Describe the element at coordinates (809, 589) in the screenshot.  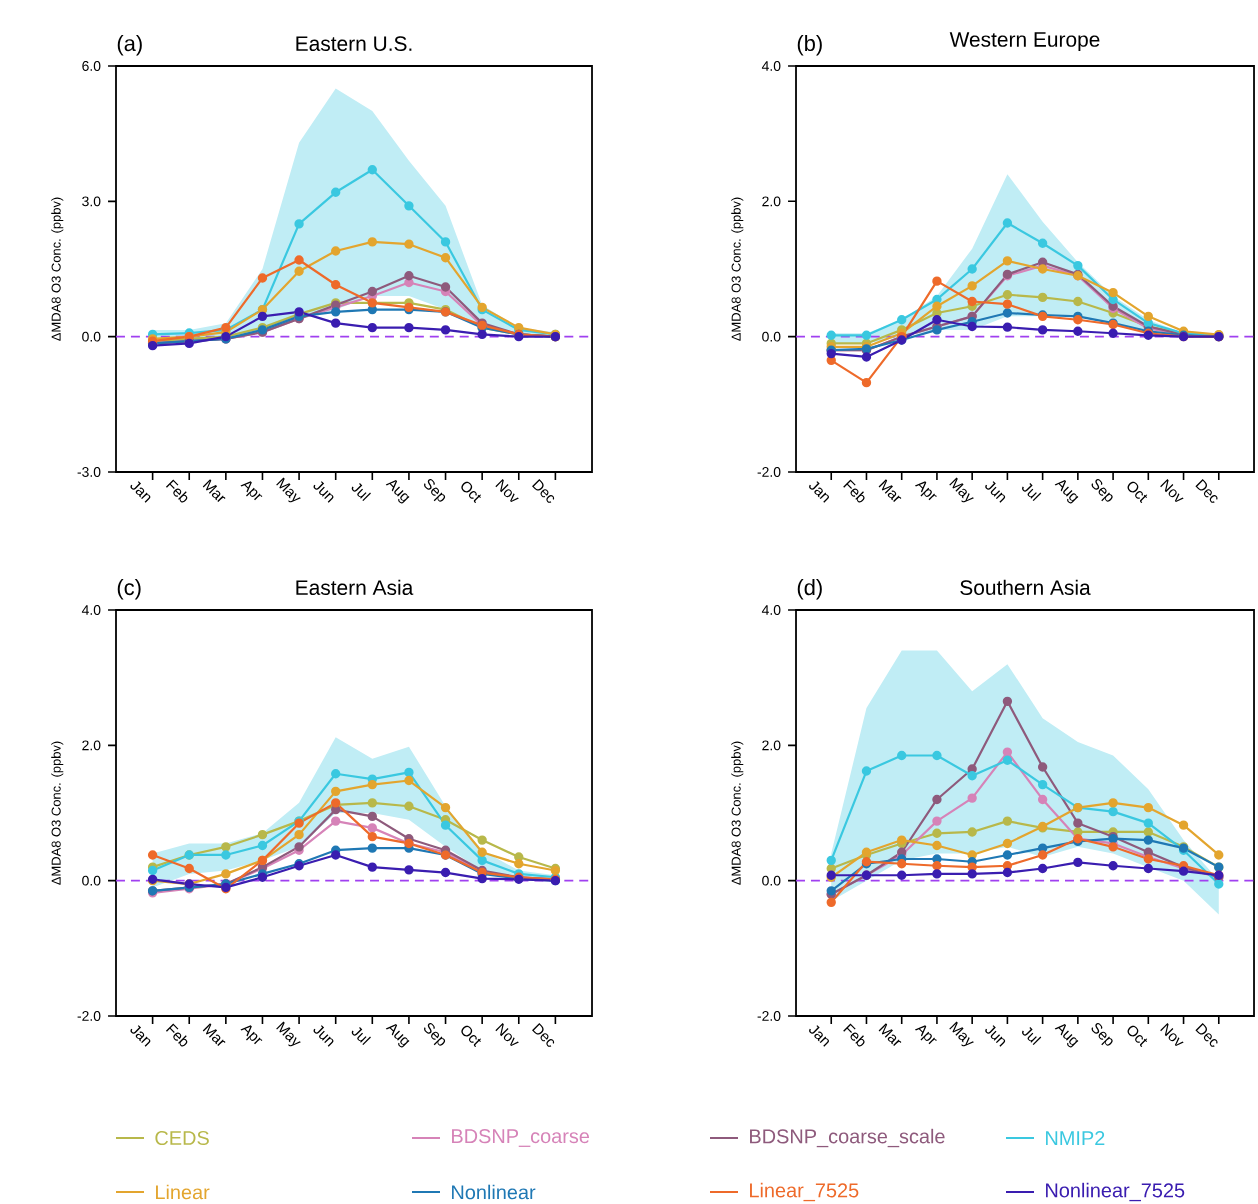
I see `text: (d)` at that location.